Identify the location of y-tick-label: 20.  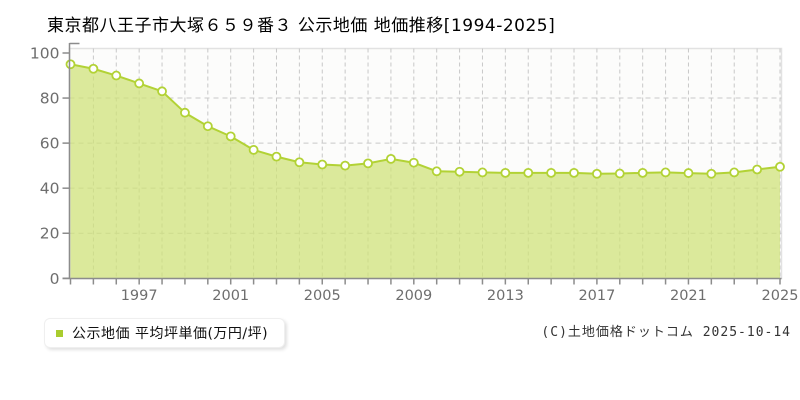
(50, 234).